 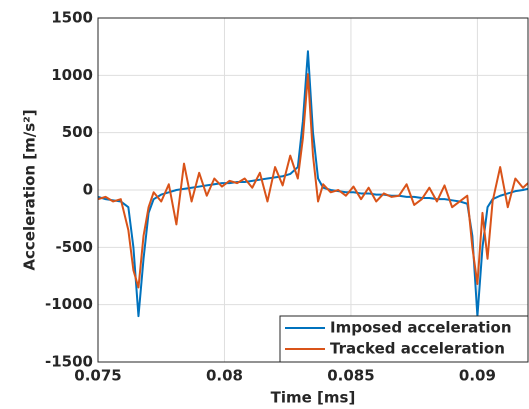 I want to click on y-tick-label: 0, so click(x=88, y=190).